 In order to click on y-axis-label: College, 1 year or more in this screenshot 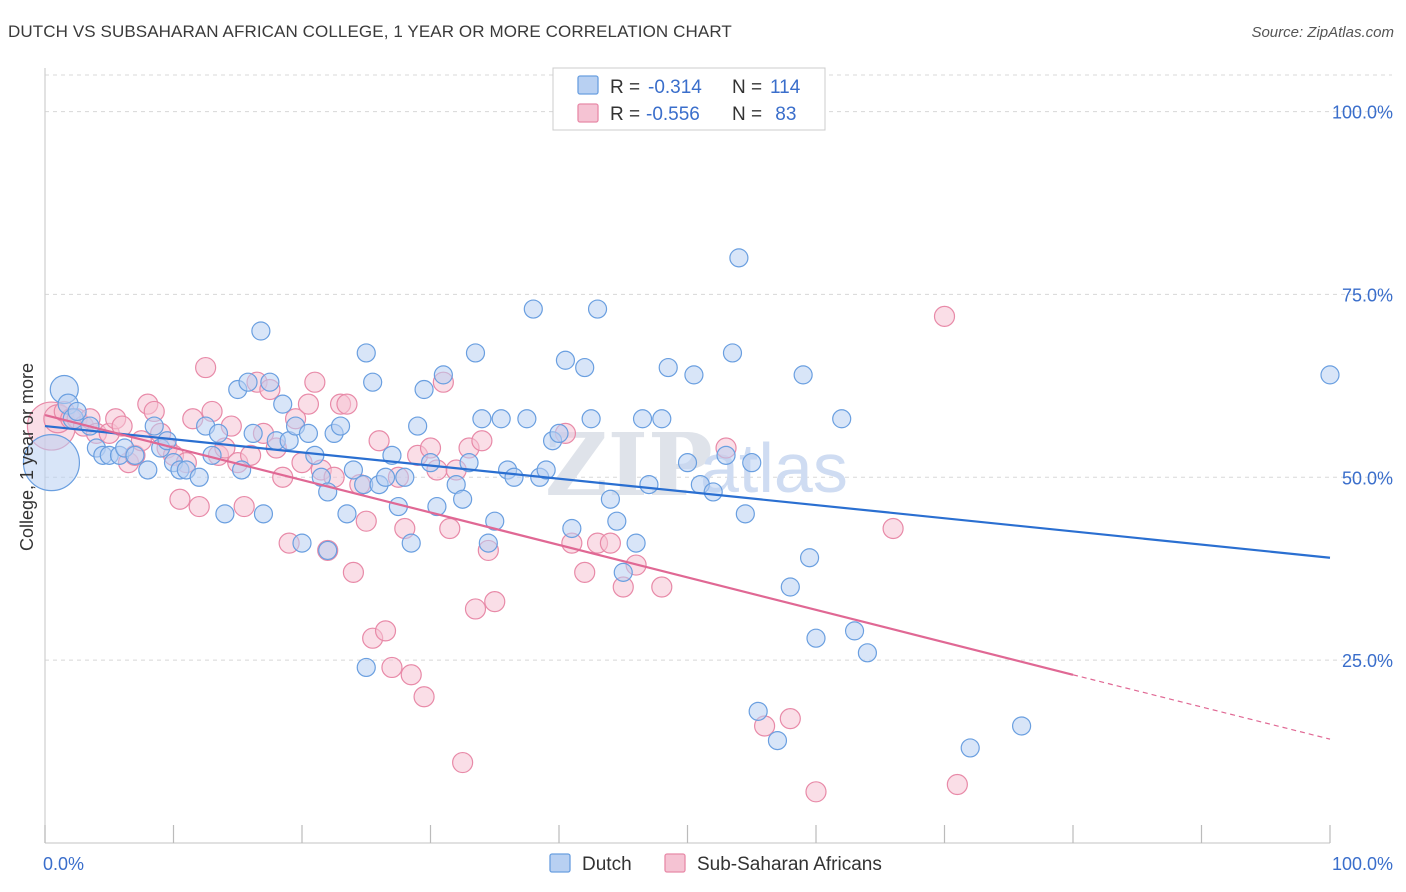, I will do `click(27, 457)`.